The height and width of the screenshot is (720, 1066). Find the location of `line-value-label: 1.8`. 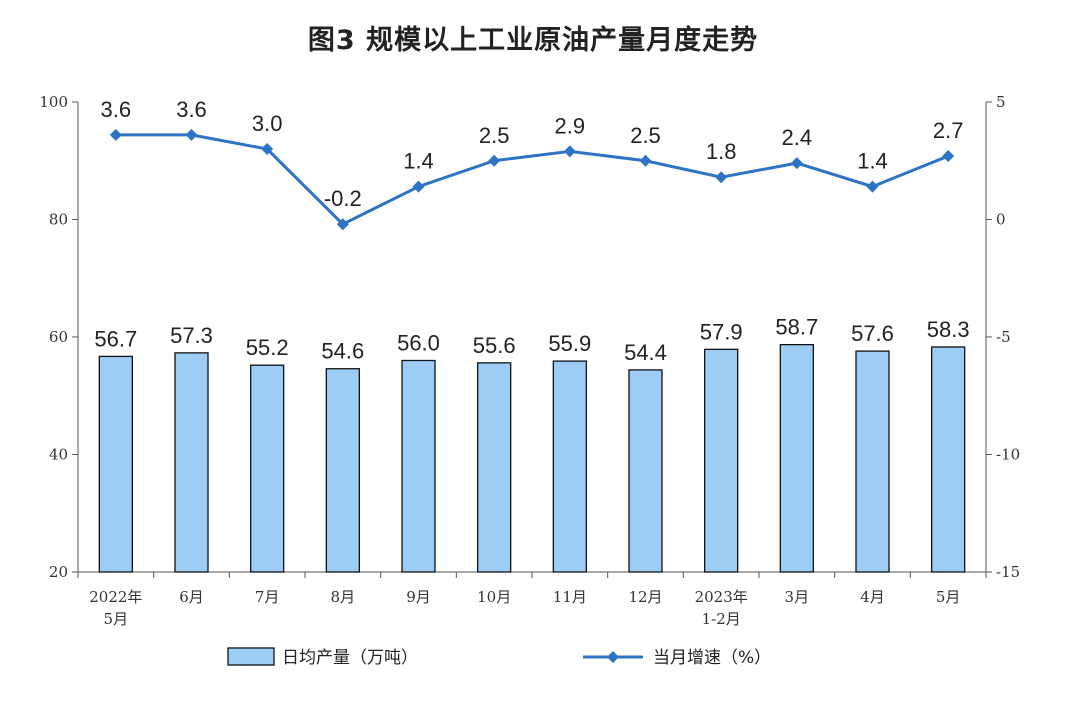

line-value-label: 1.8 is located at coordinates (721, 151).